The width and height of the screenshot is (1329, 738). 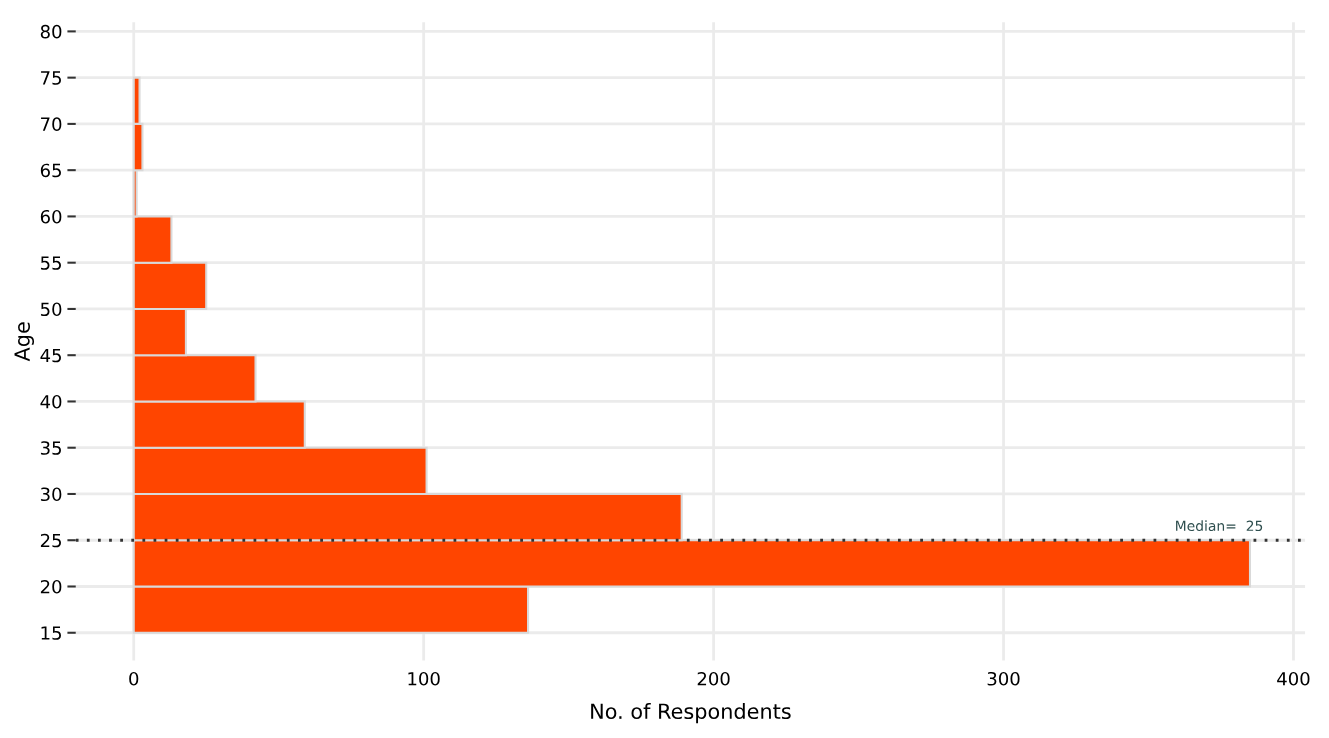 What do you see at coordinates (50, 170) in the screenshot?
I see `y-tick-label: 65` at bounding box center [50, 170].